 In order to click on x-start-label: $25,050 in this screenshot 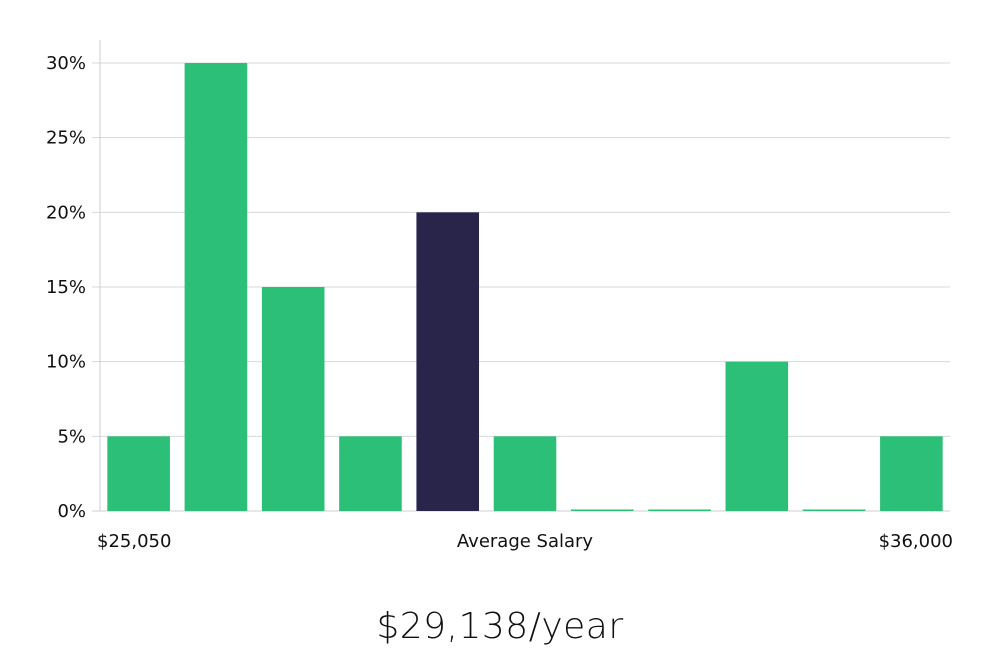, I will do `click(134, 541)`.